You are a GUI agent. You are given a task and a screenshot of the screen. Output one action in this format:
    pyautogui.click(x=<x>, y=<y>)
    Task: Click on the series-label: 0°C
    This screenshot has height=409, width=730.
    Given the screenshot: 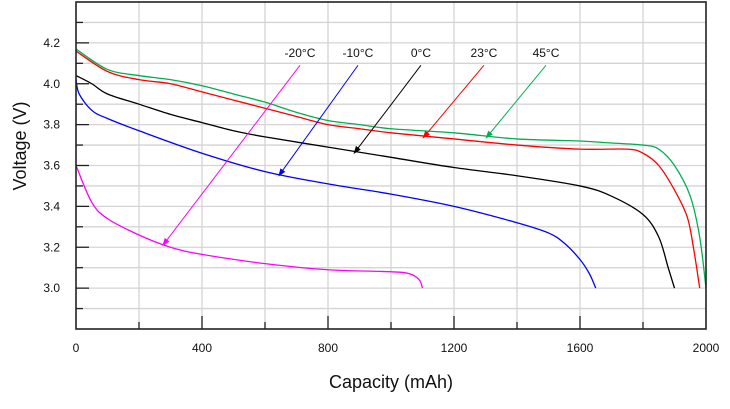 What is the action you would take?
    pyautogui.click(x=421, y=53)
    